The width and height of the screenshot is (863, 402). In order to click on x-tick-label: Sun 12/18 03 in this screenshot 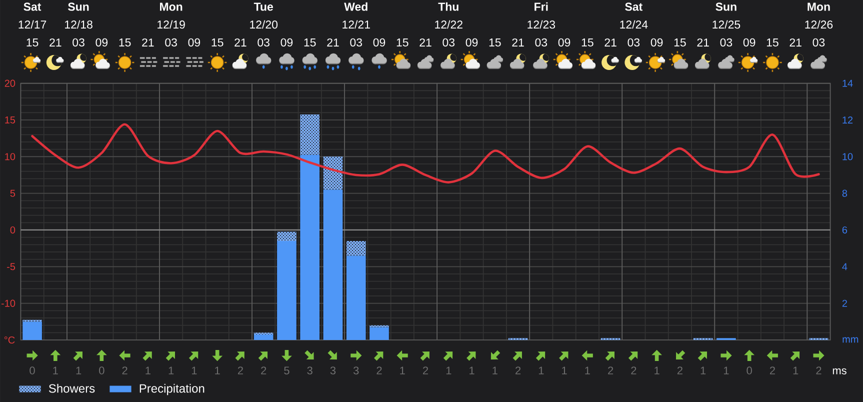, I will do `click(78, 24)`.